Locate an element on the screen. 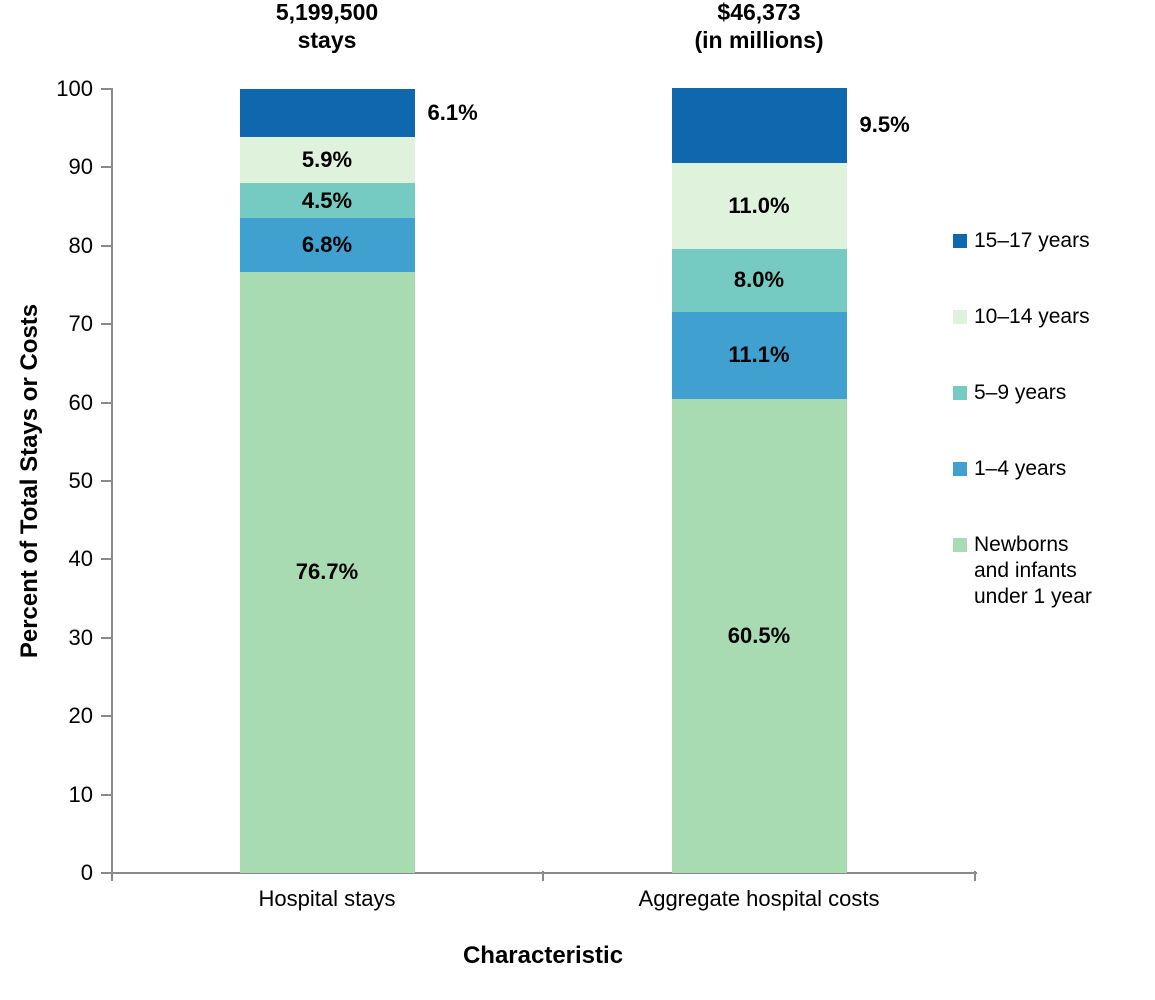  legend-item: 15–17 years is located at coordinates (1026, 241).